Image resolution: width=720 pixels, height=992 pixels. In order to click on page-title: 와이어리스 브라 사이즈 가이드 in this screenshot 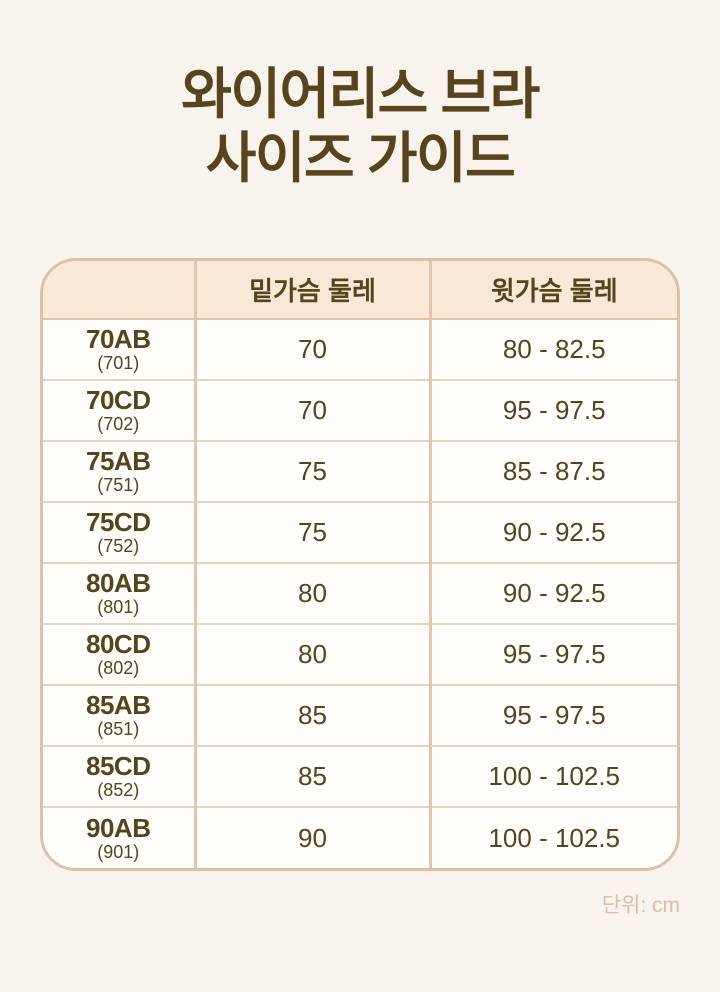, I will do `click(360, 126)`.